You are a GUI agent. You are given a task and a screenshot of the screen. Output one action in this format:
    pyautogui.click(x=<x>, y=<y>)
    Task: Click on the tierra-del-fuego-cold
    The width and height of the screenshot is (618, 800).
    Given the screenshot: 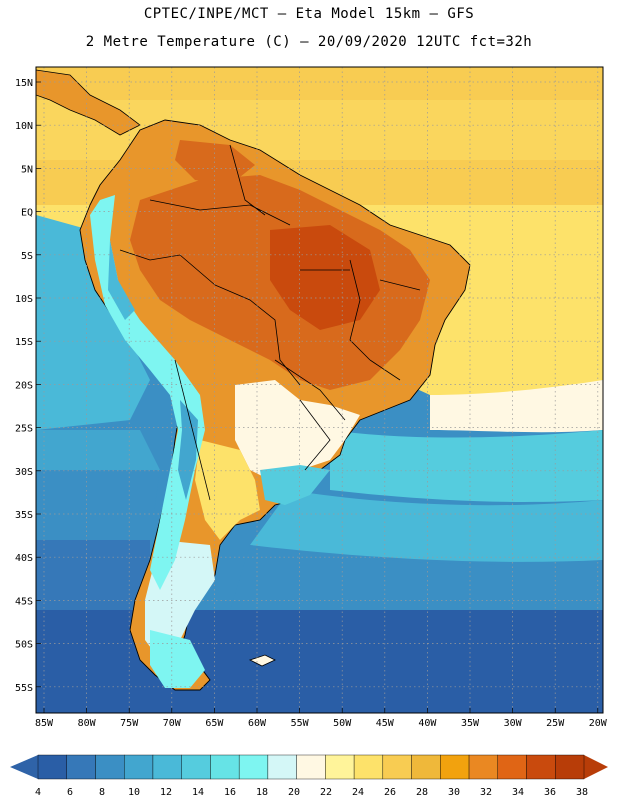 What is the action you would take?
    pyautogui.click(x=177, y=659)
    